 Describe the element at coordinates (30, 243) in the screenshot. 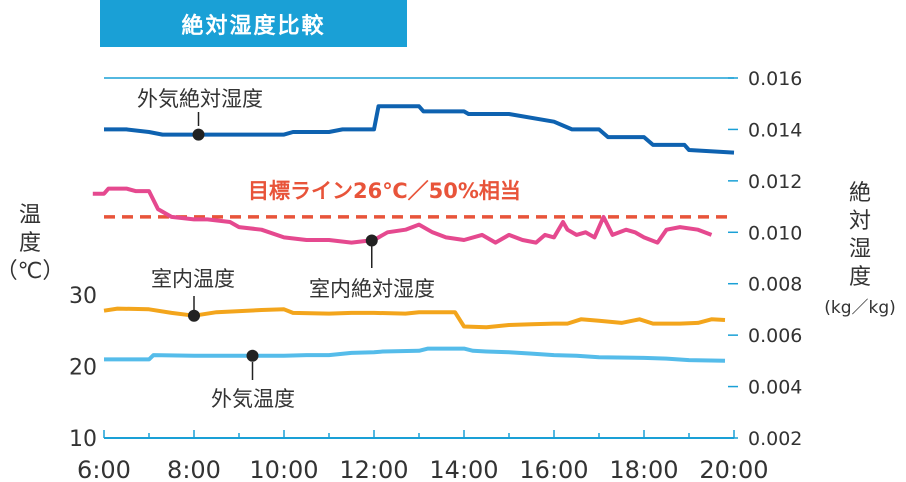

I see `left-axis-label: 度` at that location.